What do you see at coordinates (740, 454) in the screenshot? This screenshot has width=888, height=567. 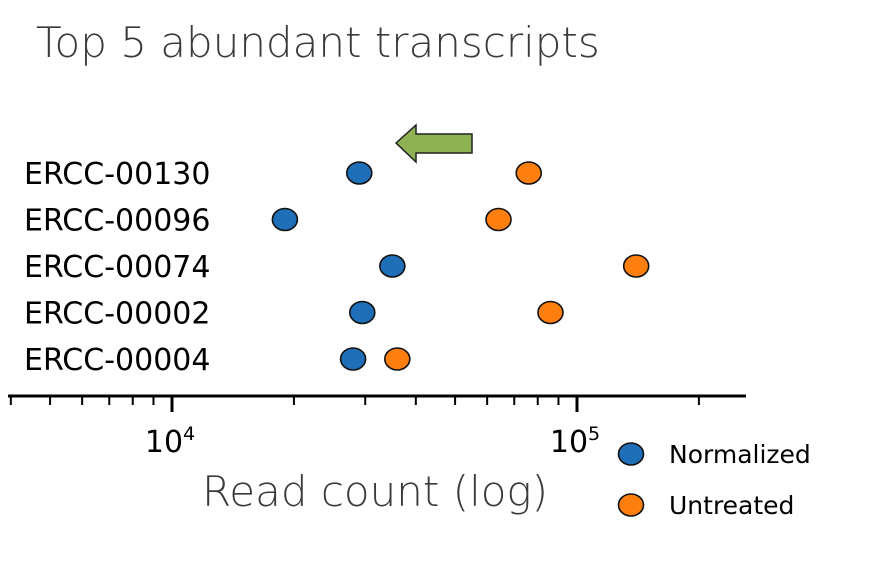 I see `legend-label: Normalized` at bounding box center [740, 454].